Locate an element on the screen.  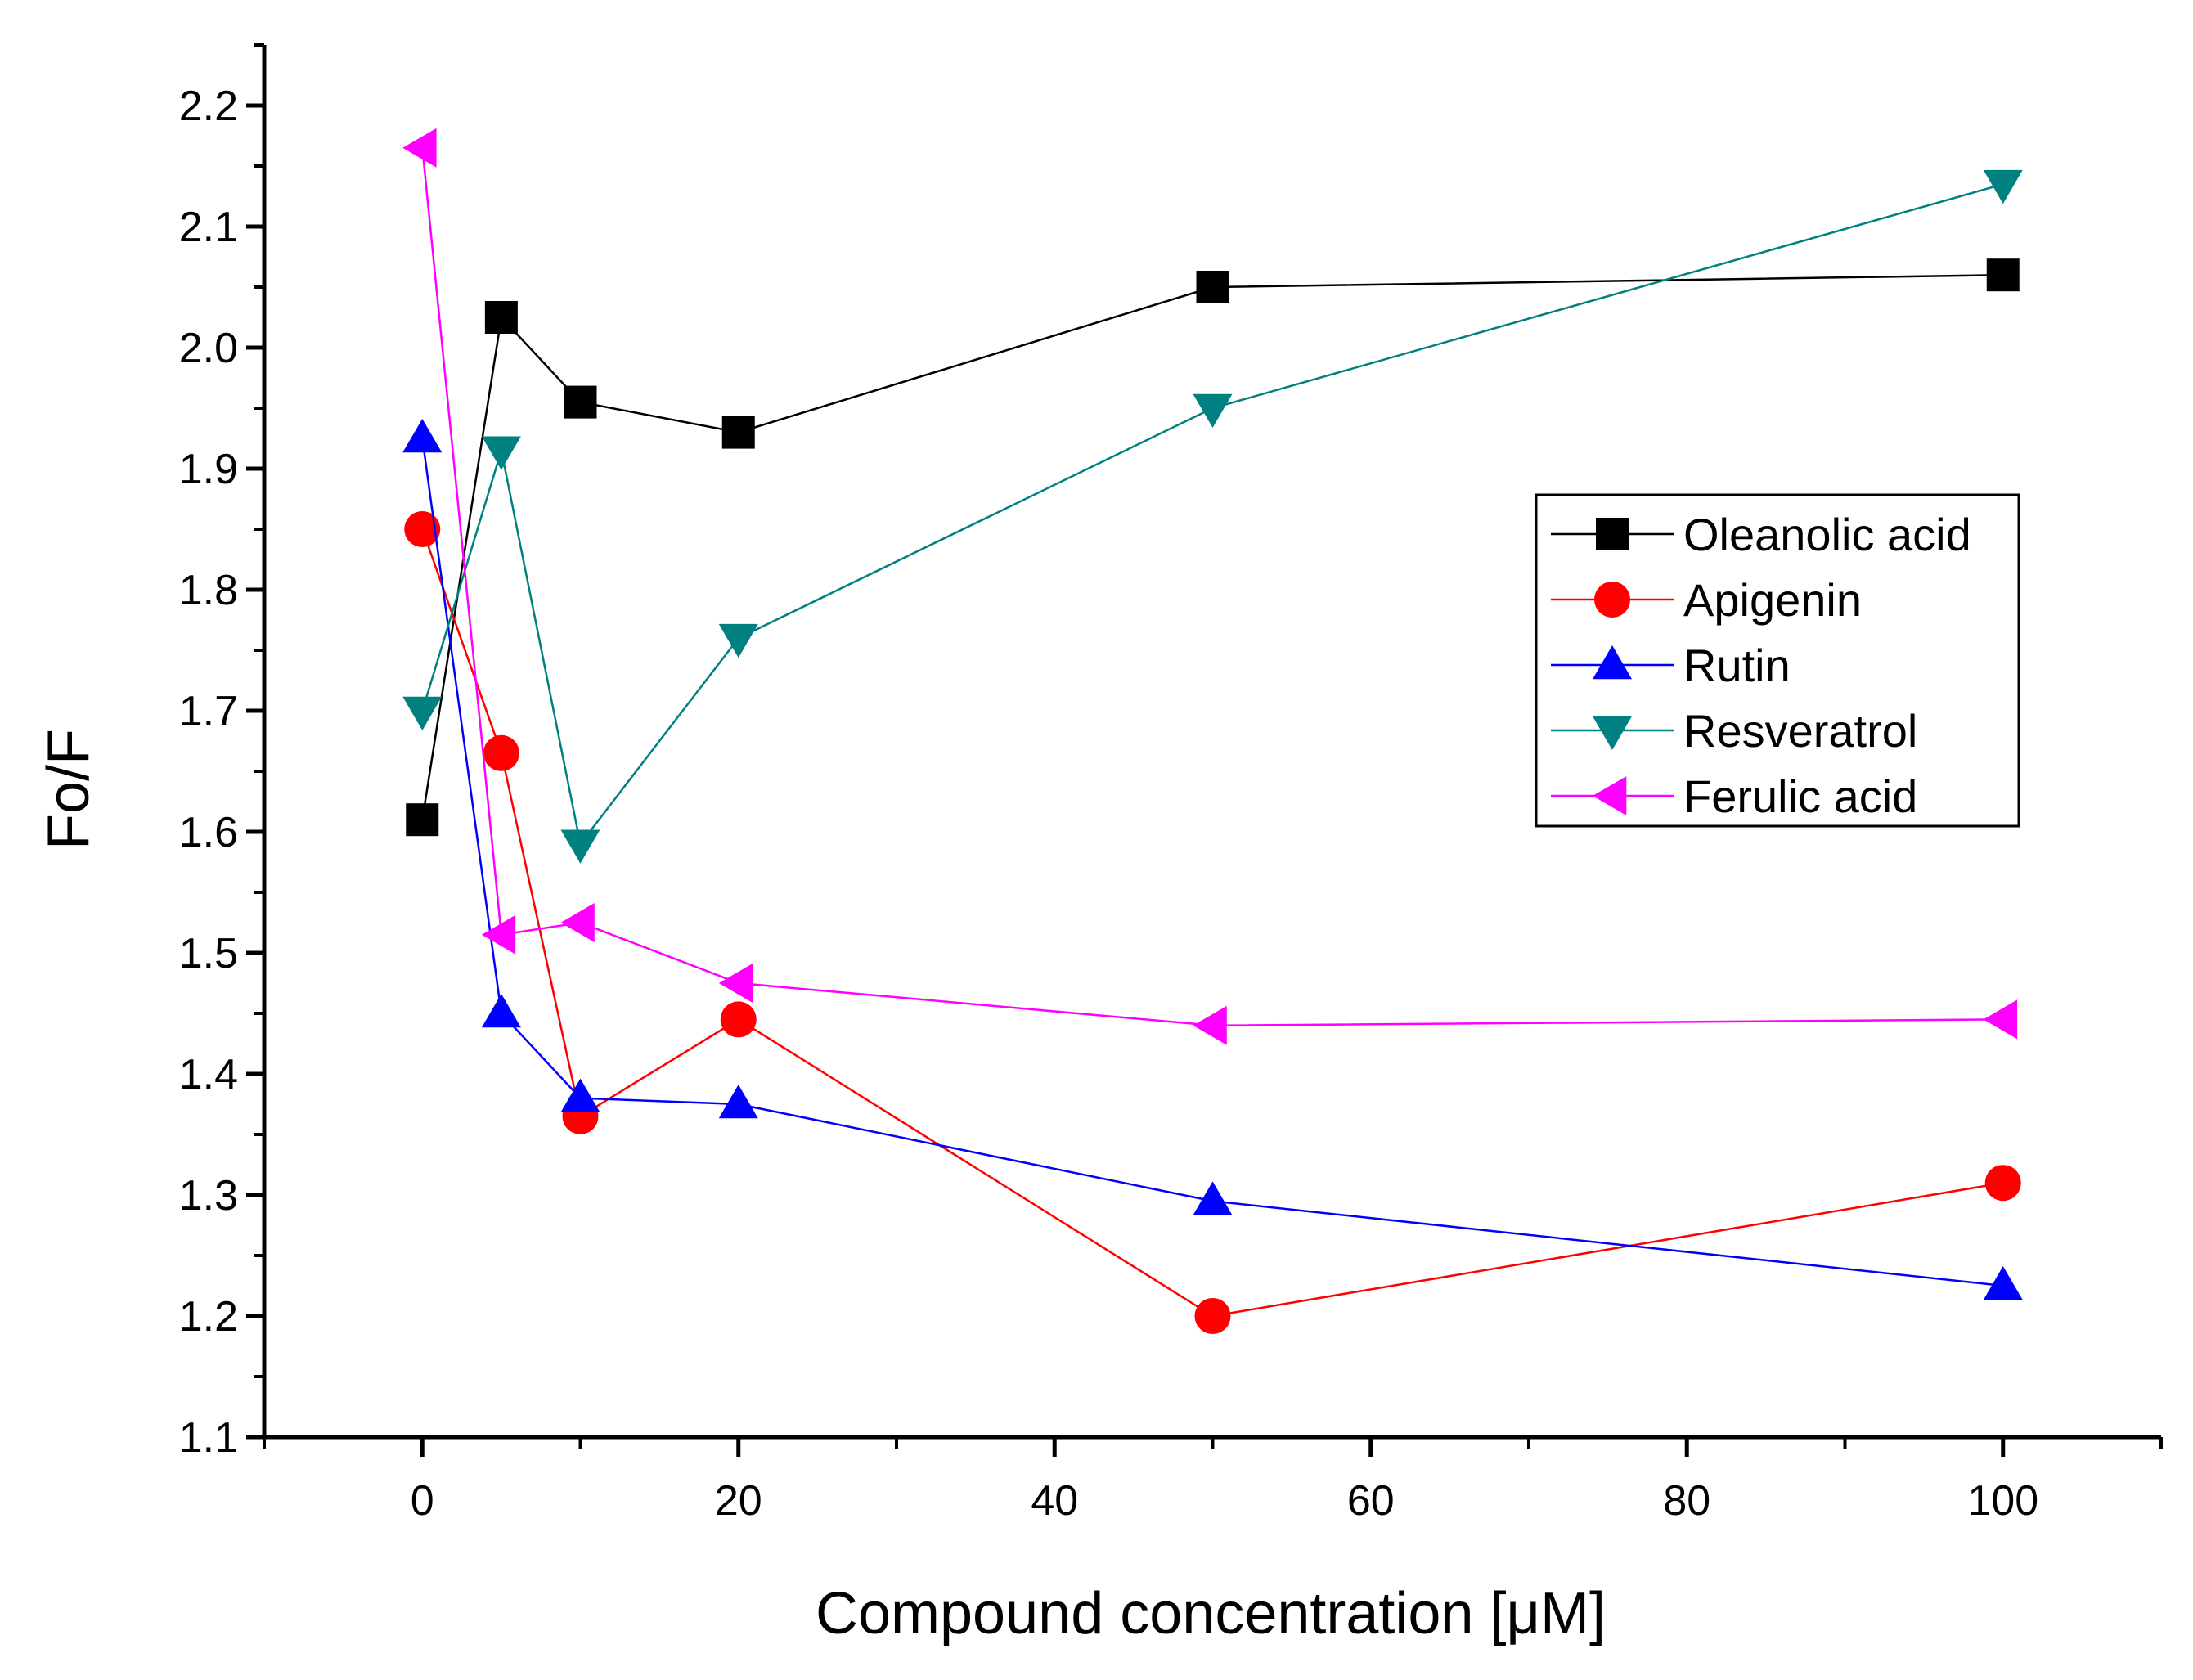
legend-item-resveratrol: Resveratrol is located at coordinates (1734, 731).